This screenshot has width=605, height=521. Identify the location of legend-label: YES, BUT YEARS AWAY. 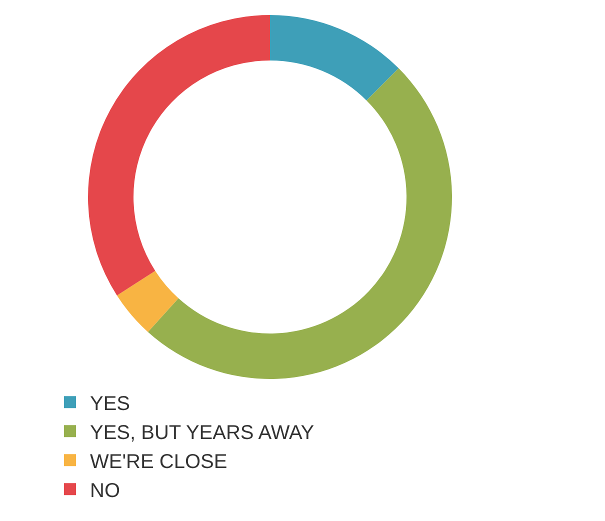
(202, 433).